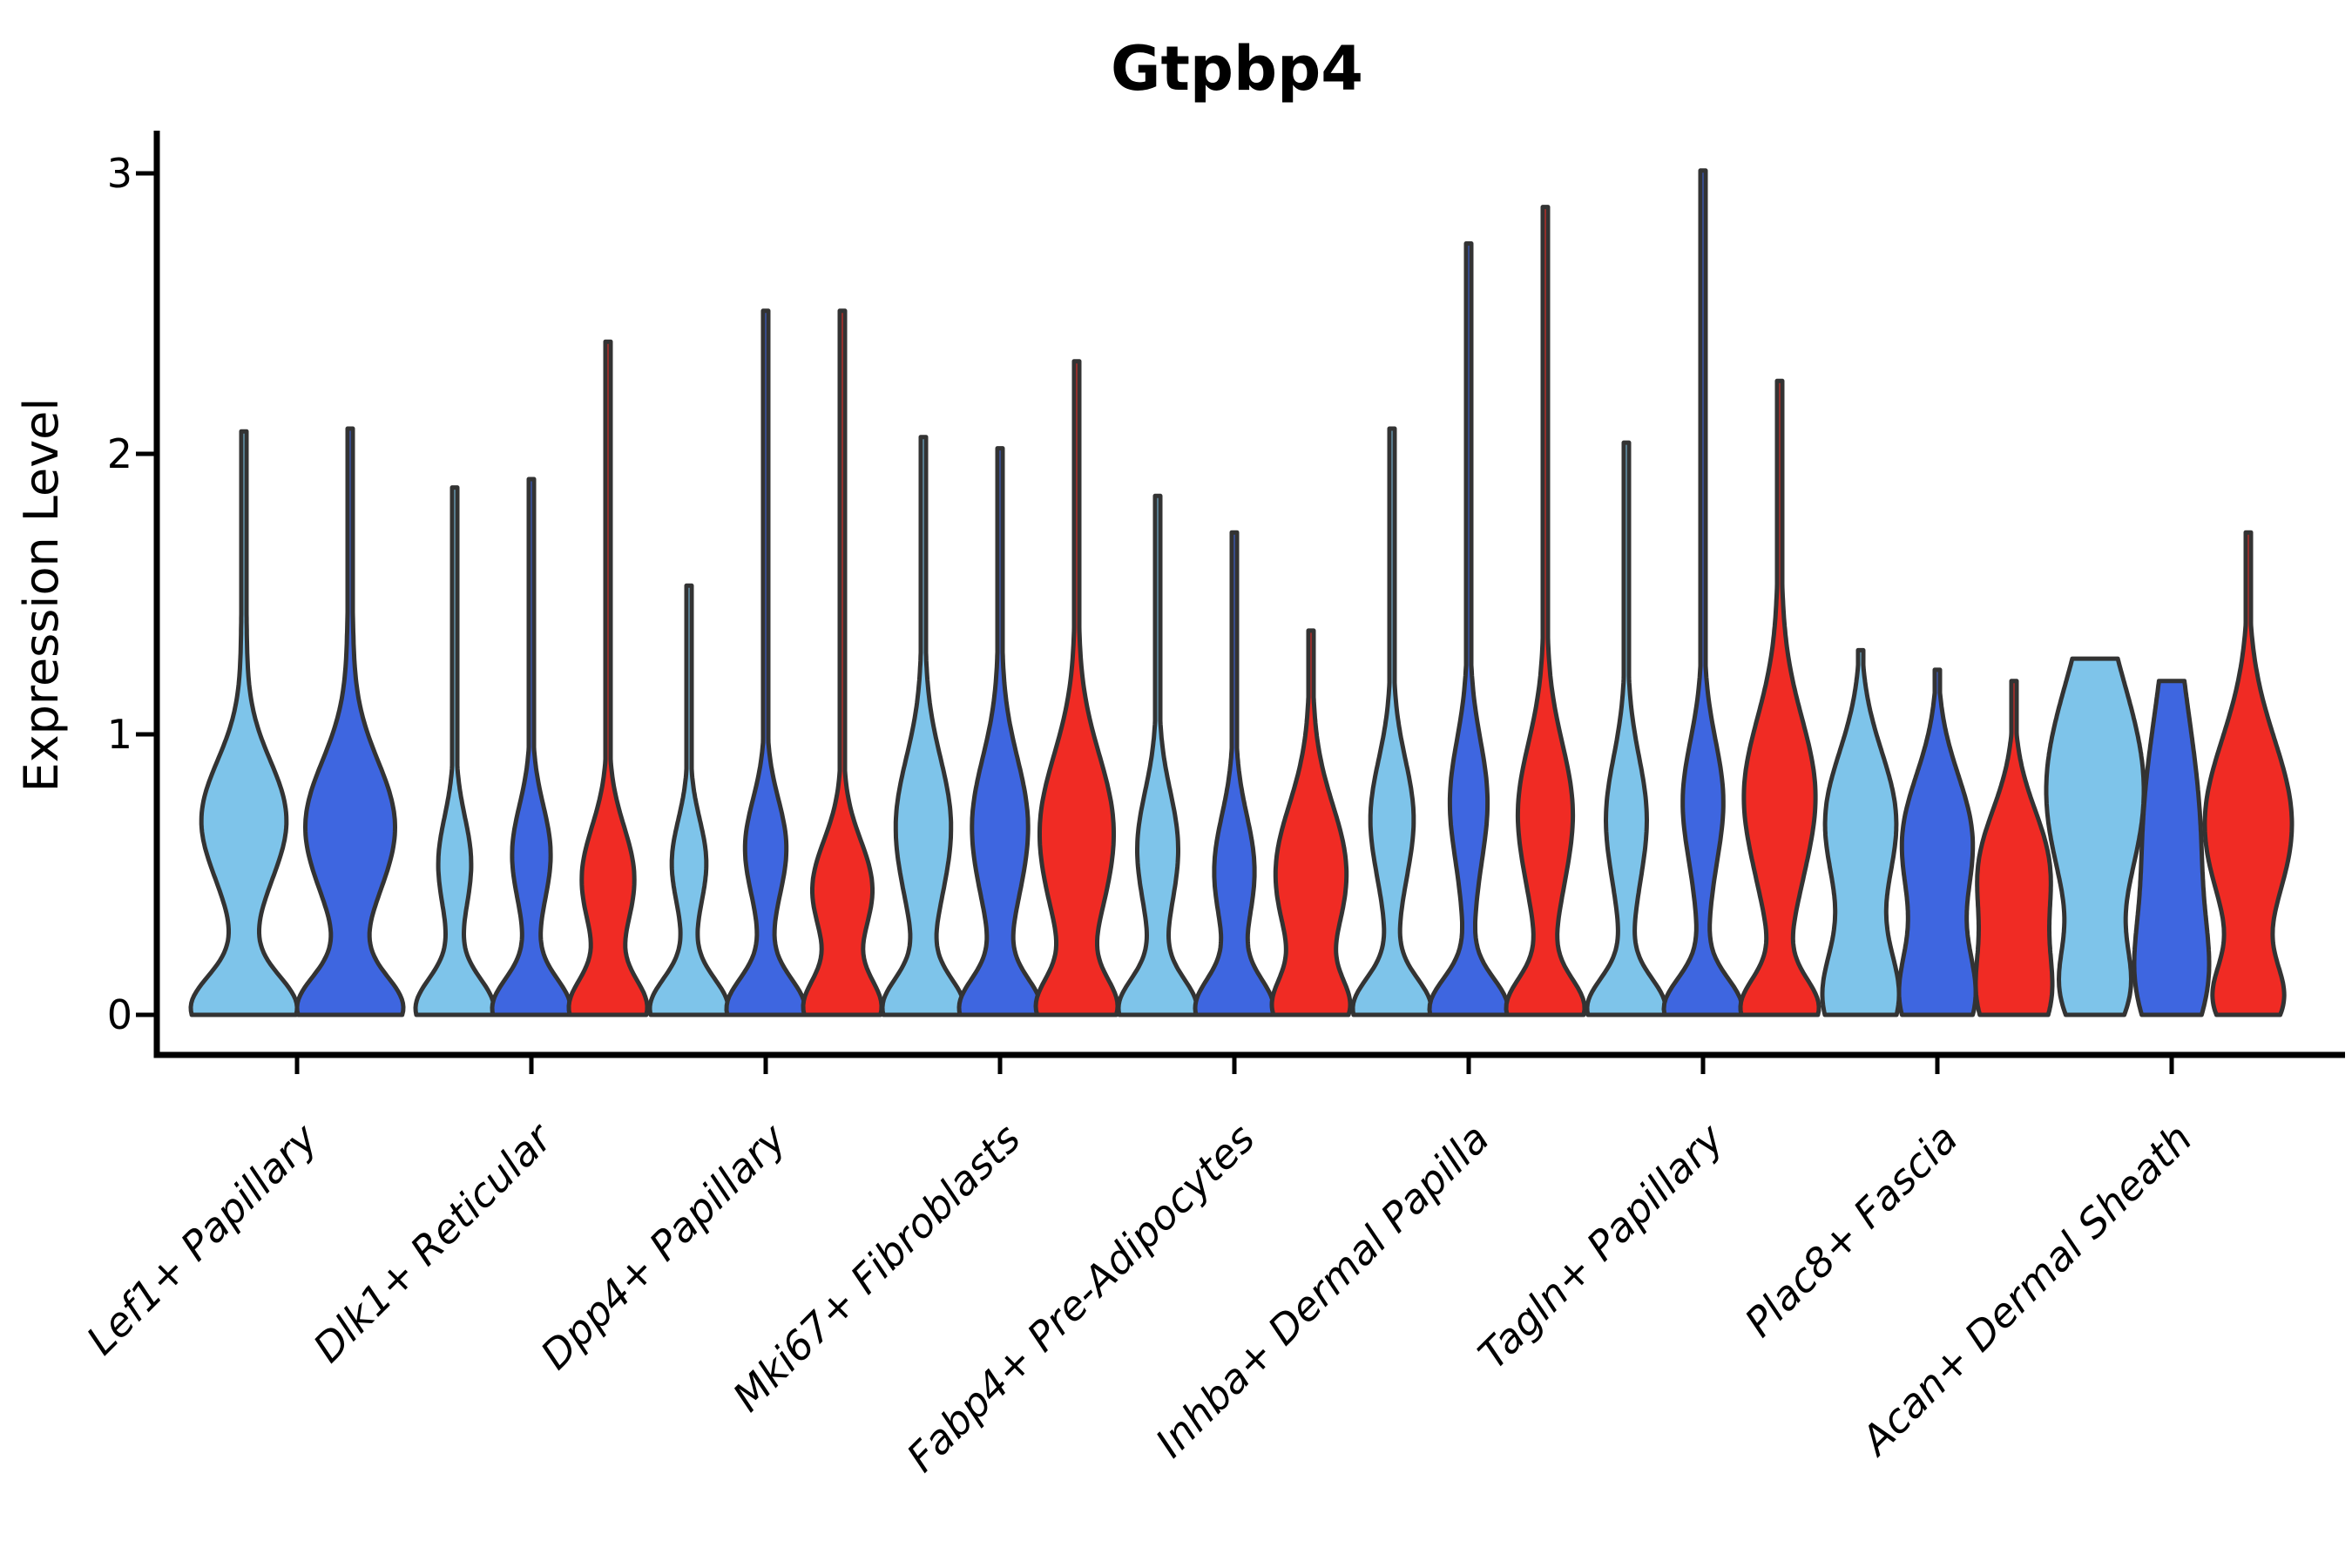 The height and width of the screenshot is (1568, 2352). Describe the element at coordinates (119, 734) in the screenshot. I see `y-tick-label: 1` at that location.